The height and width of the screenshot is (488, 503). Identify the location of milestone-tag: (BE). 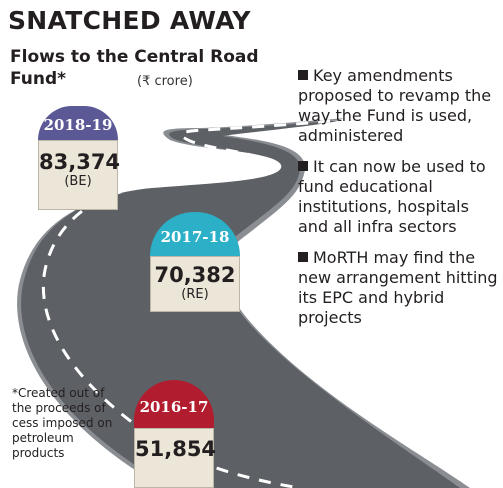
(78, 181).